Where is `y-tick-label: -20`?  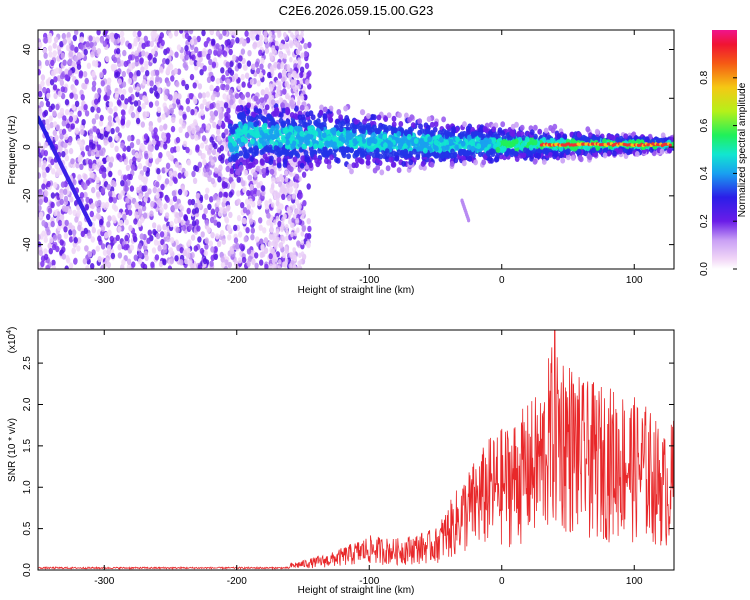
y-tick-label: -20 is located at coordinates (27, 195).